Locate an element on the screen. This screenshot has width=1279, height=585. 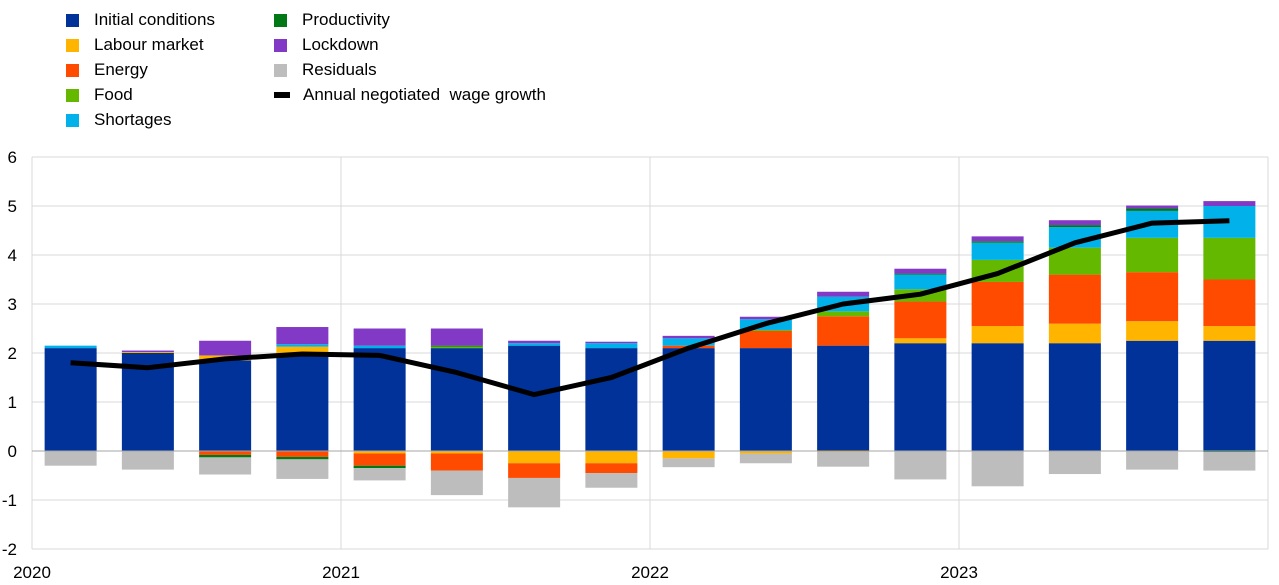
legend-item: Annual negotiated wage growth is located at coordinates (410, 95).